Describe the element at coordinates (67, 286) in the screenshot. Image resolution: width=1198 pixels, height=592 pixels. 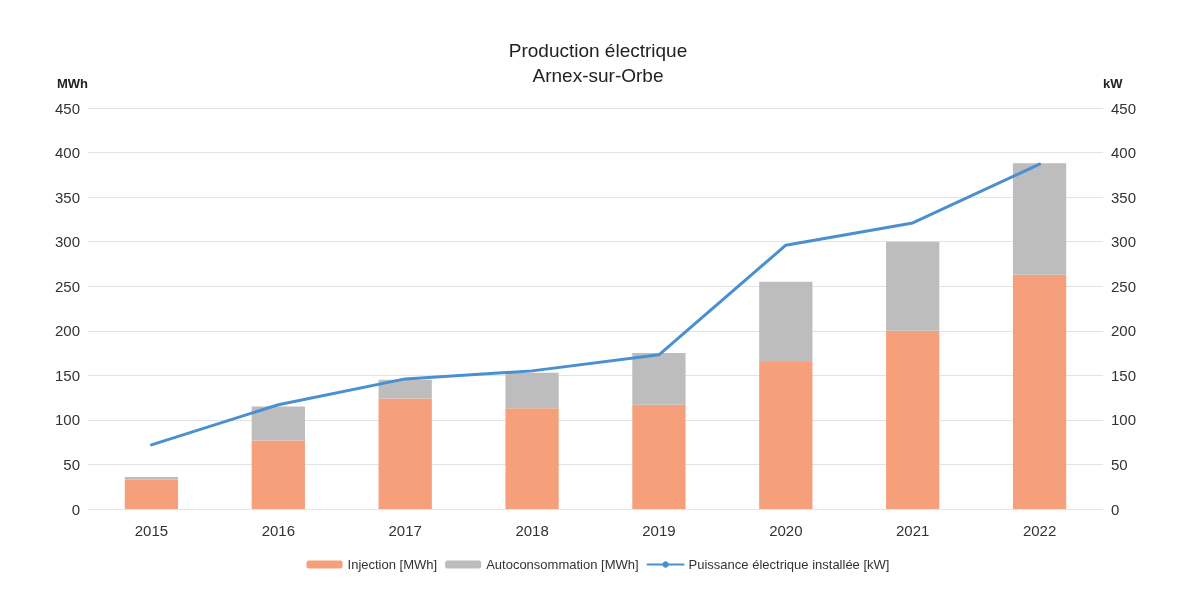
I see `y-tick-label: 250` at that location.